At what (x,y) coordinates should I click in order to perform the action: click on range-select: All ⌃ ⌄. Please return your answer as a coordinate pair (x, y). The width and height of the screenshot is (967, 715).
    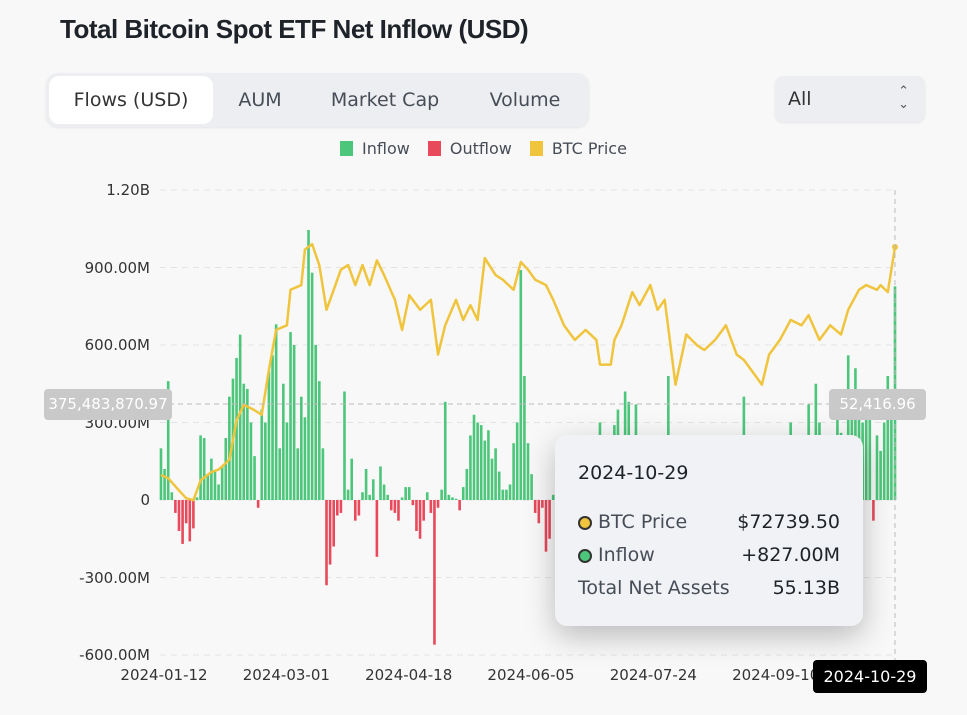
    Looking at the image, I should click on (850, 99).